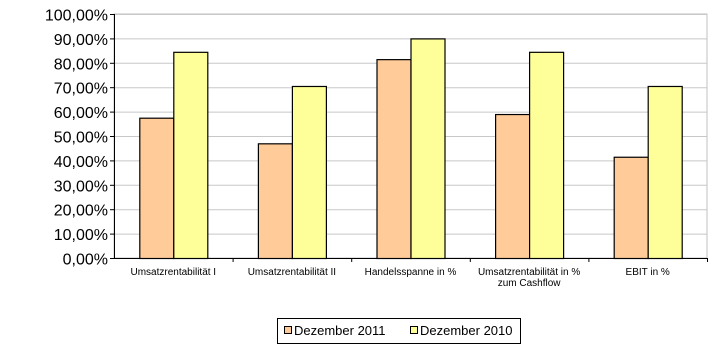 The image size is (725, 345). What do you see at coordinates (529, 272) in the screenshot?
I see `x-tick-label: Umsatzrentabilität in %` at bounding box center [529, 272].